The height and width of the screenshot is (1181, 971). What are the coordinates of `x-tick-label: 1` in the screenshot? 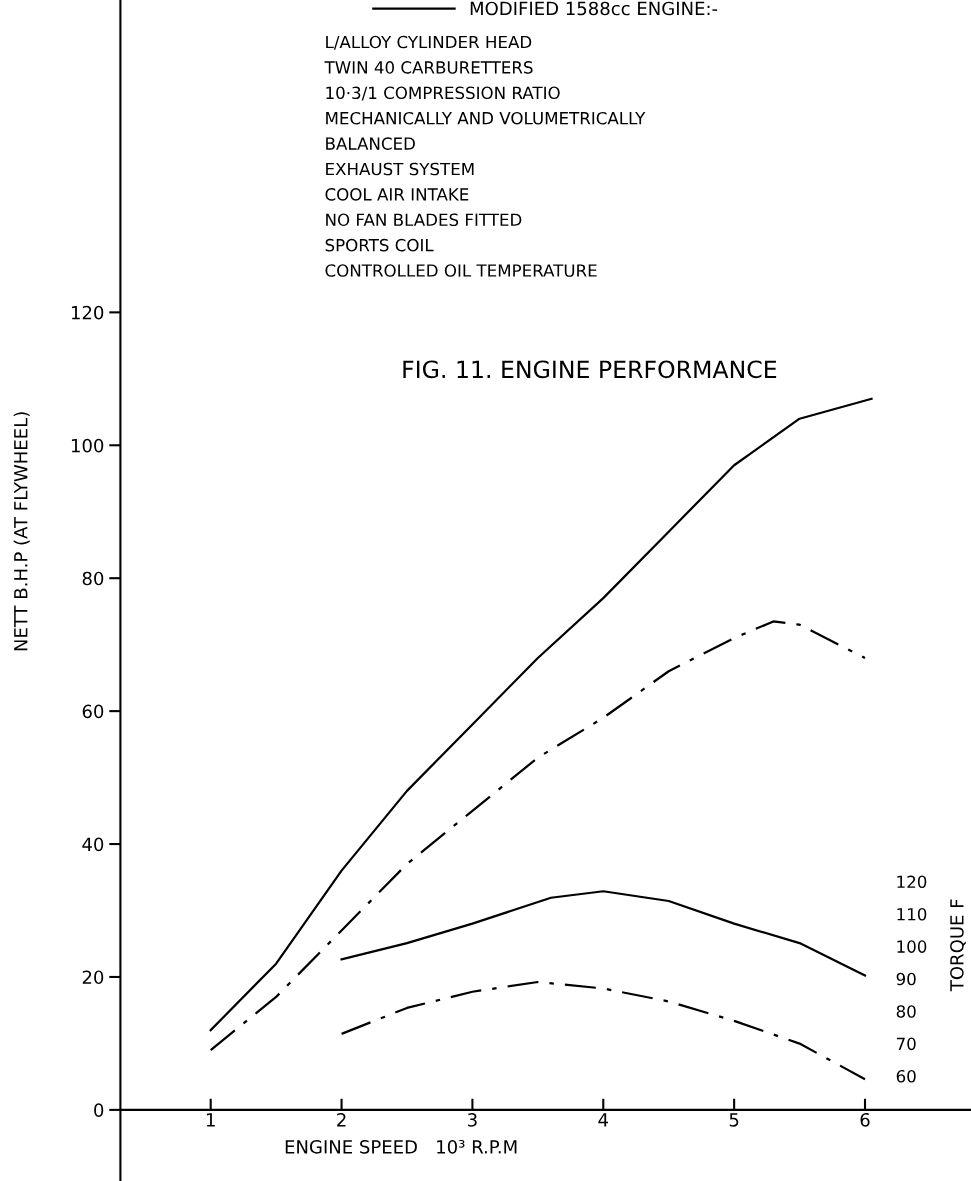 It's located at (210, 1120).